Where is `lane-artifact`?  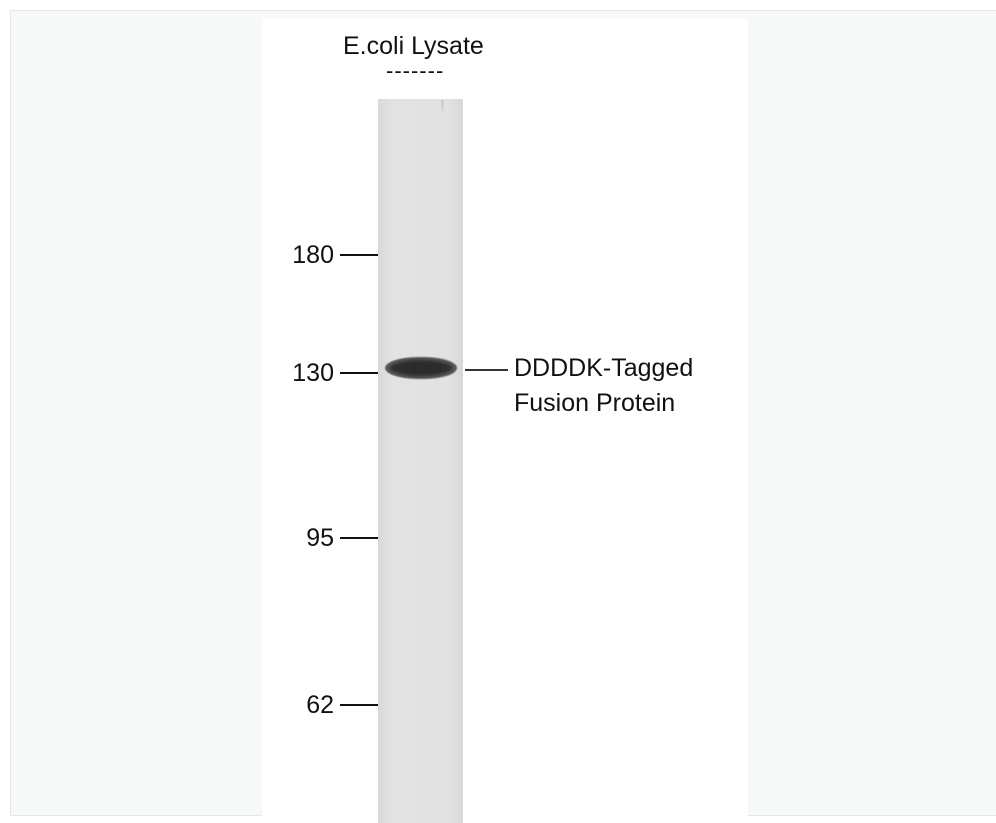
lane-artifact is located at coordinates (442, 108).